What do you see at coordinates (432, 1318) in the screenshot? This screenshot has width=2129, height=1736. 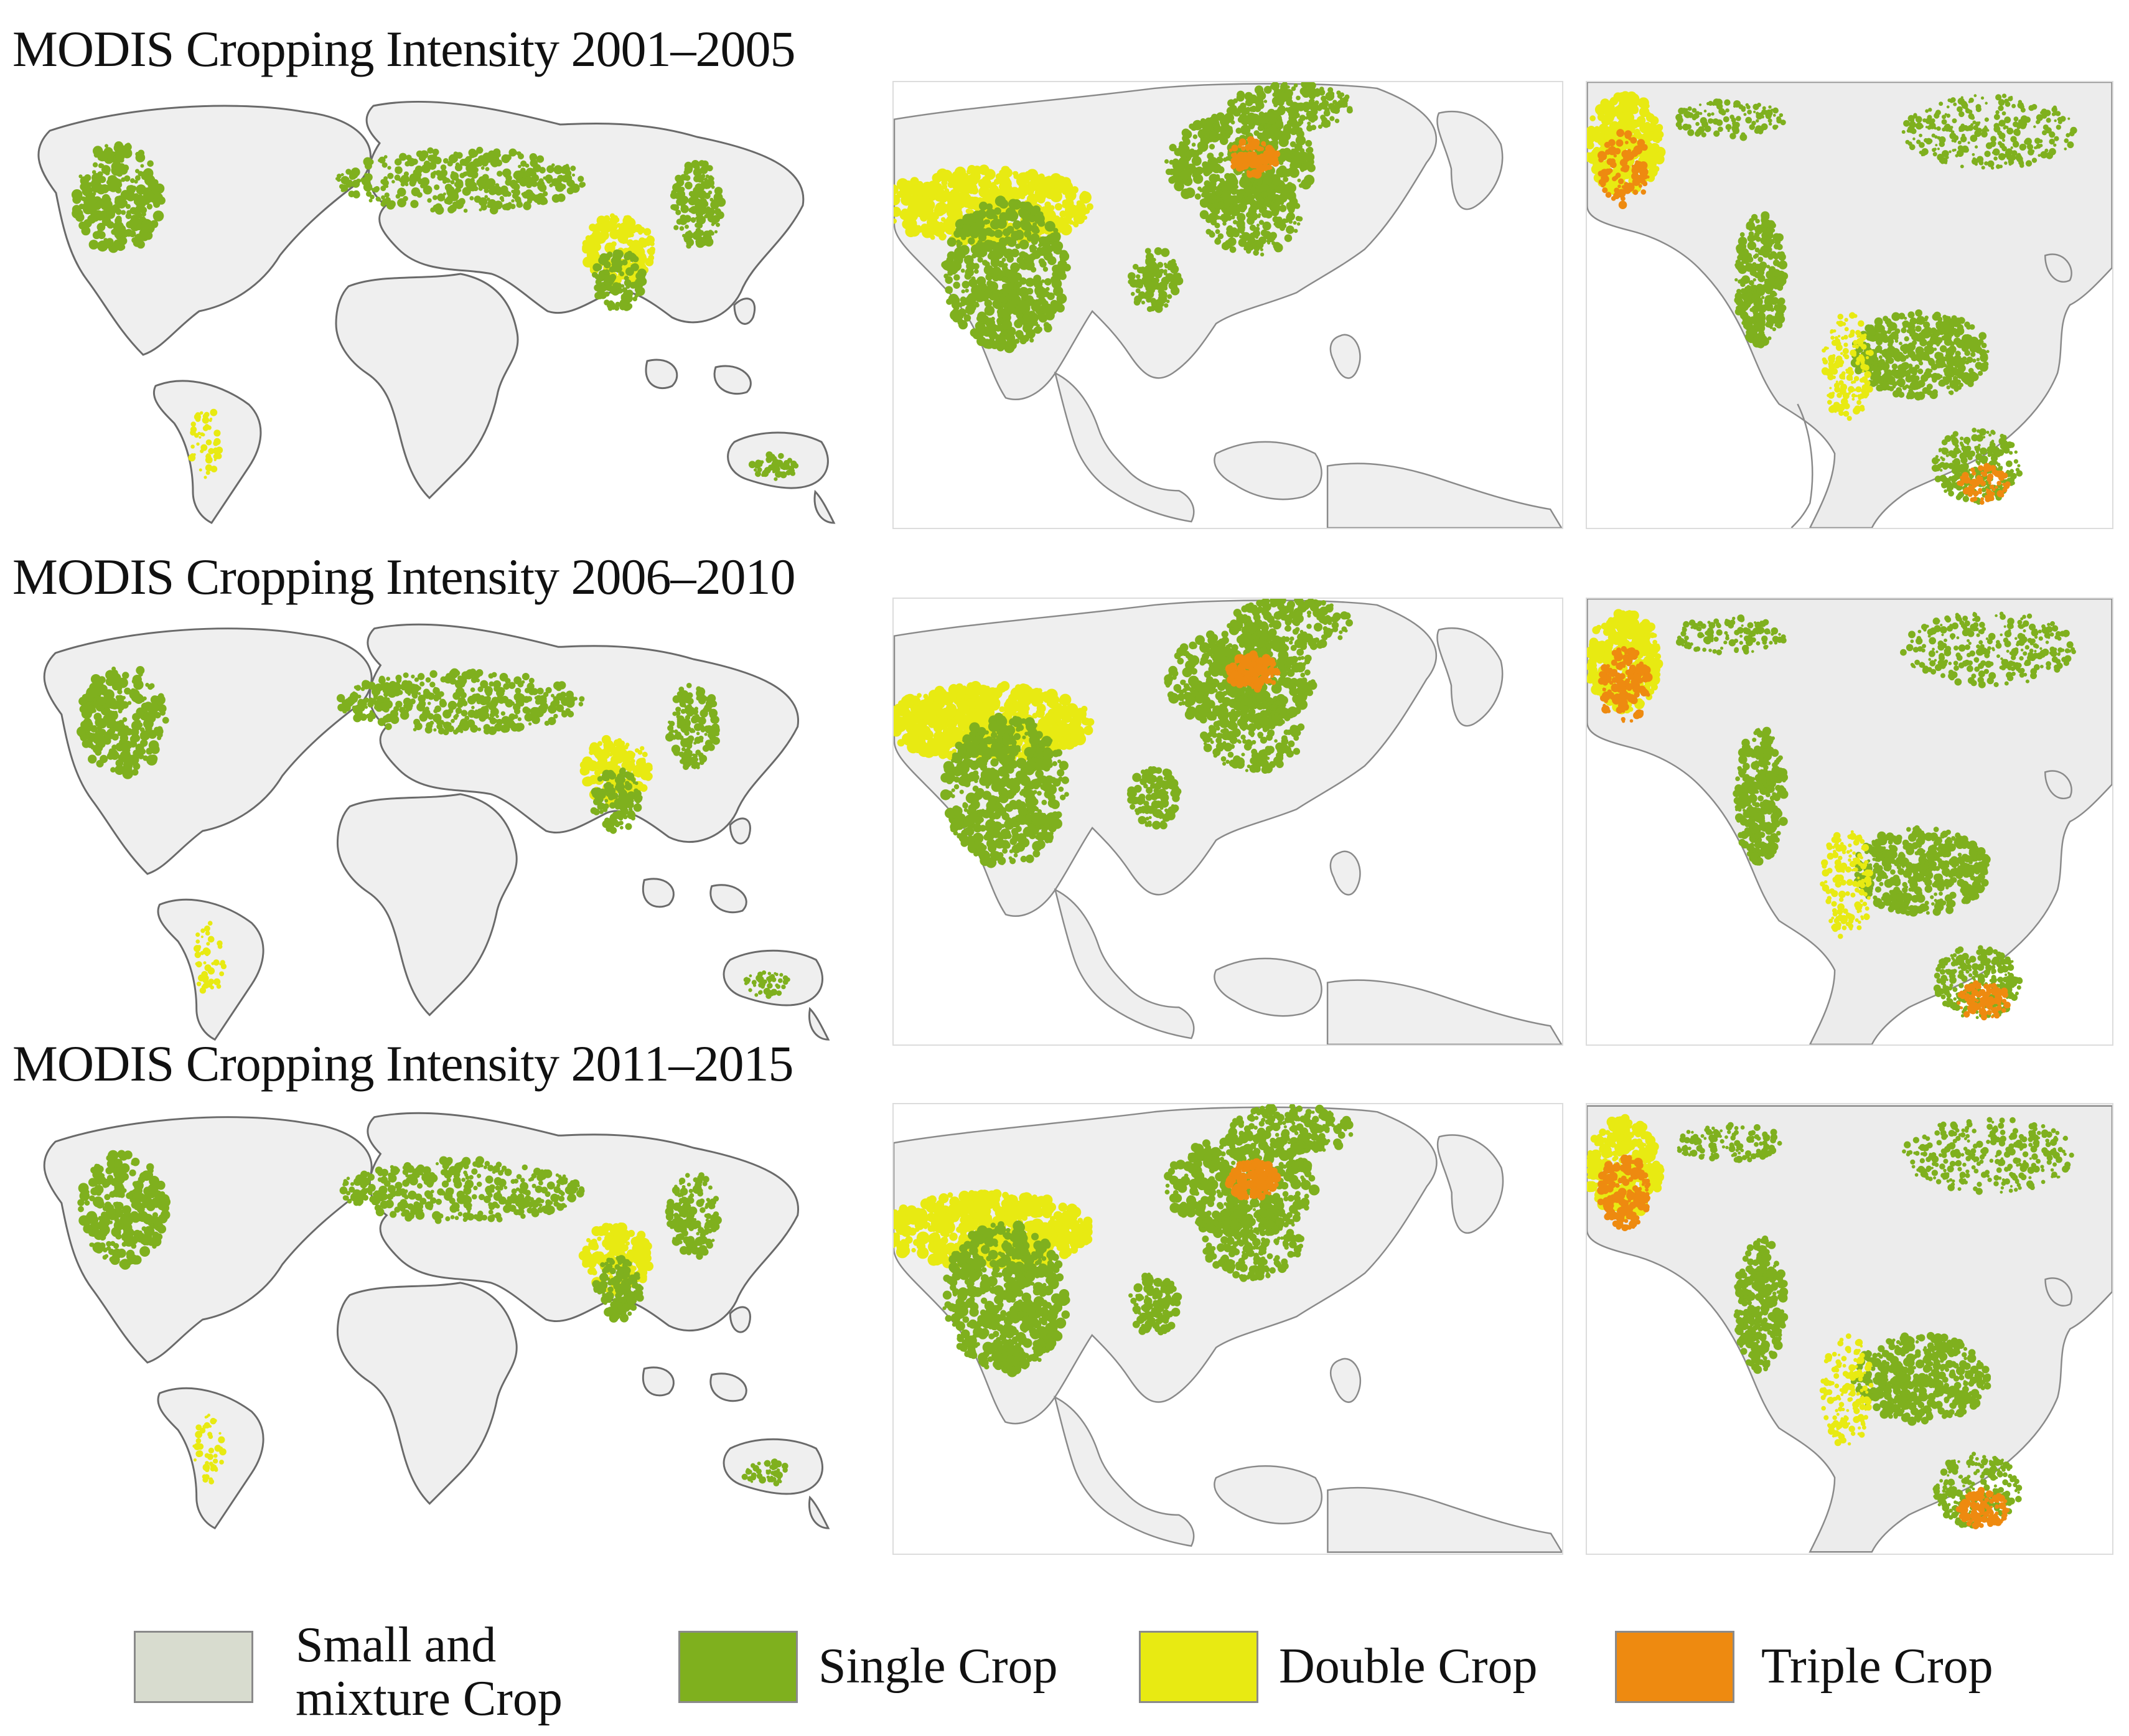 I see `crop-overlay-world-2011-2015` at bounding box center [432, 1318].